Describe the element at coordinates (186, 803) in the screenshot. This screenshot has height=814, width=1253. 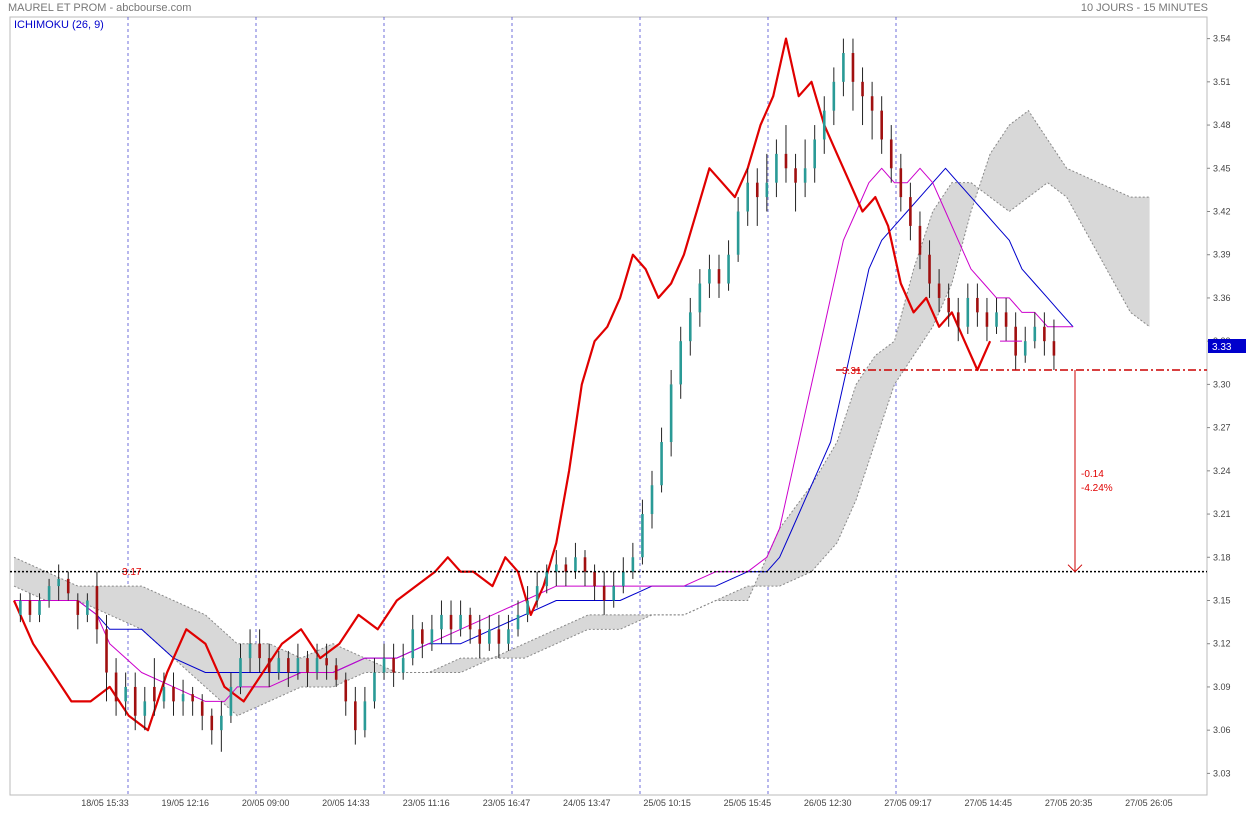
I see `x-tick-label: 19/05 12:16` at that location.